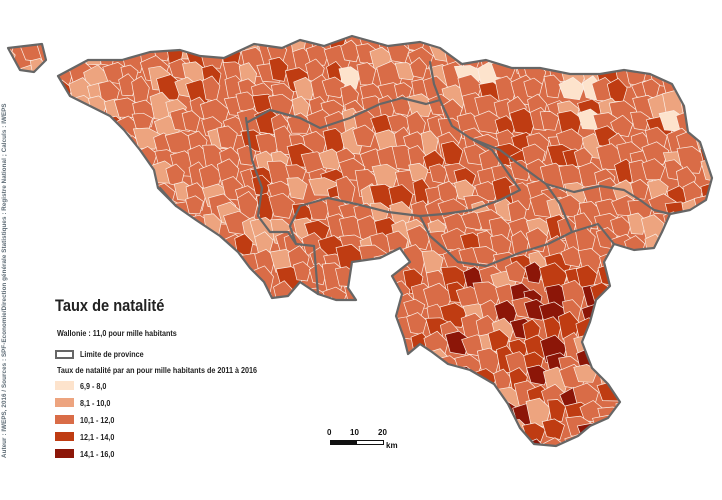 This screenshot has width=722, height=500. I want to click on legend-label: 6,9 - 8,0, so click(93, 385).